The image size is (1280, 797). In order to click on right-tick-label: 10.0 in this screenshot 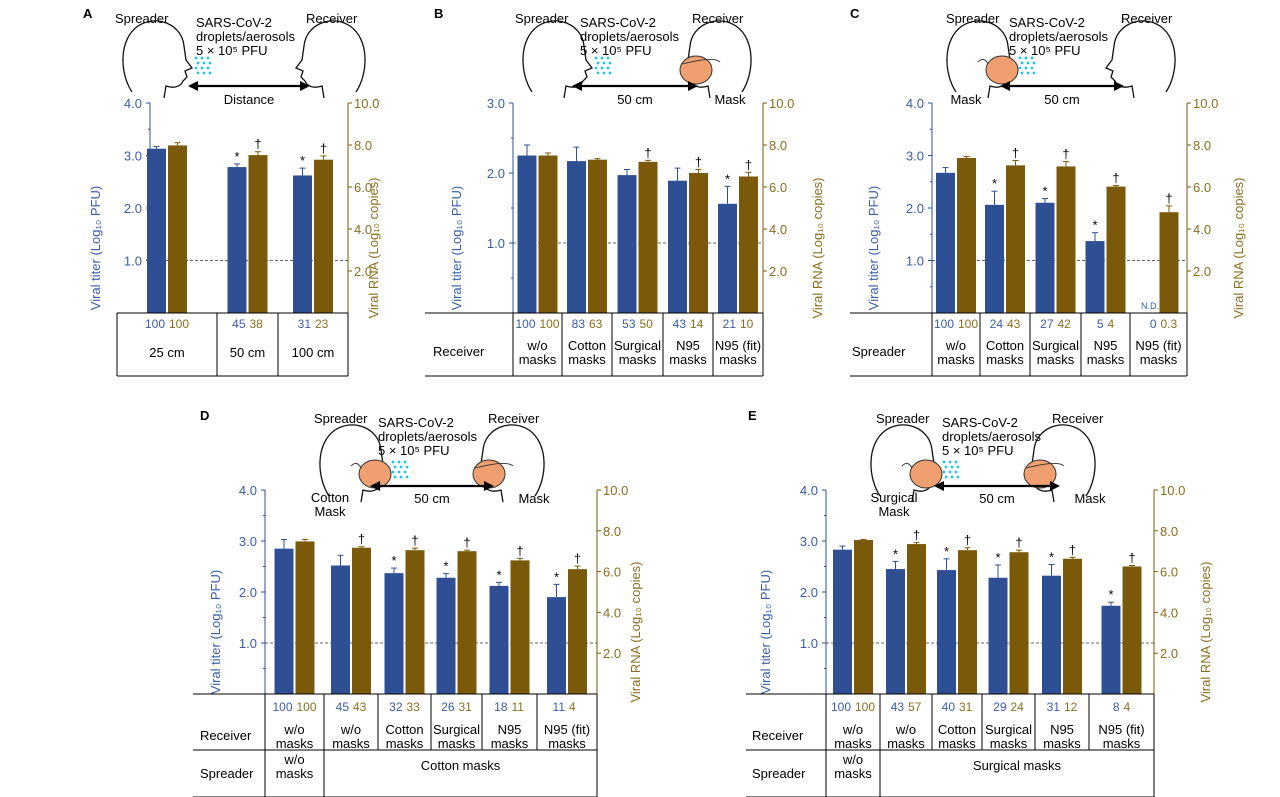, I will do `click(1205, 103)`.